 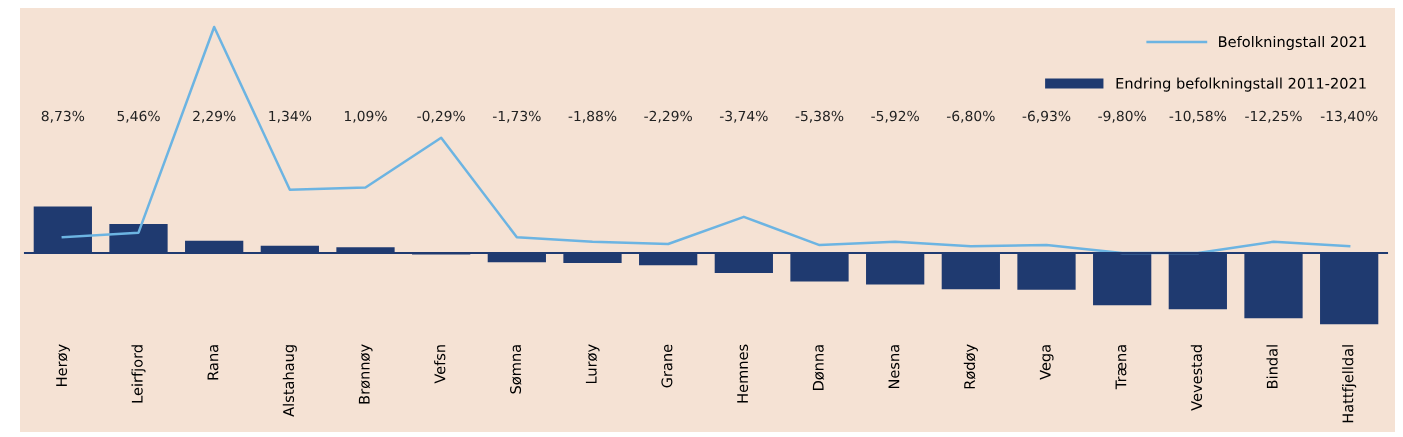 What do you see at coordinates (894, 367) in the screenshot?
I see `x-tick-label: Nesna` at bounding box center [894, 367].